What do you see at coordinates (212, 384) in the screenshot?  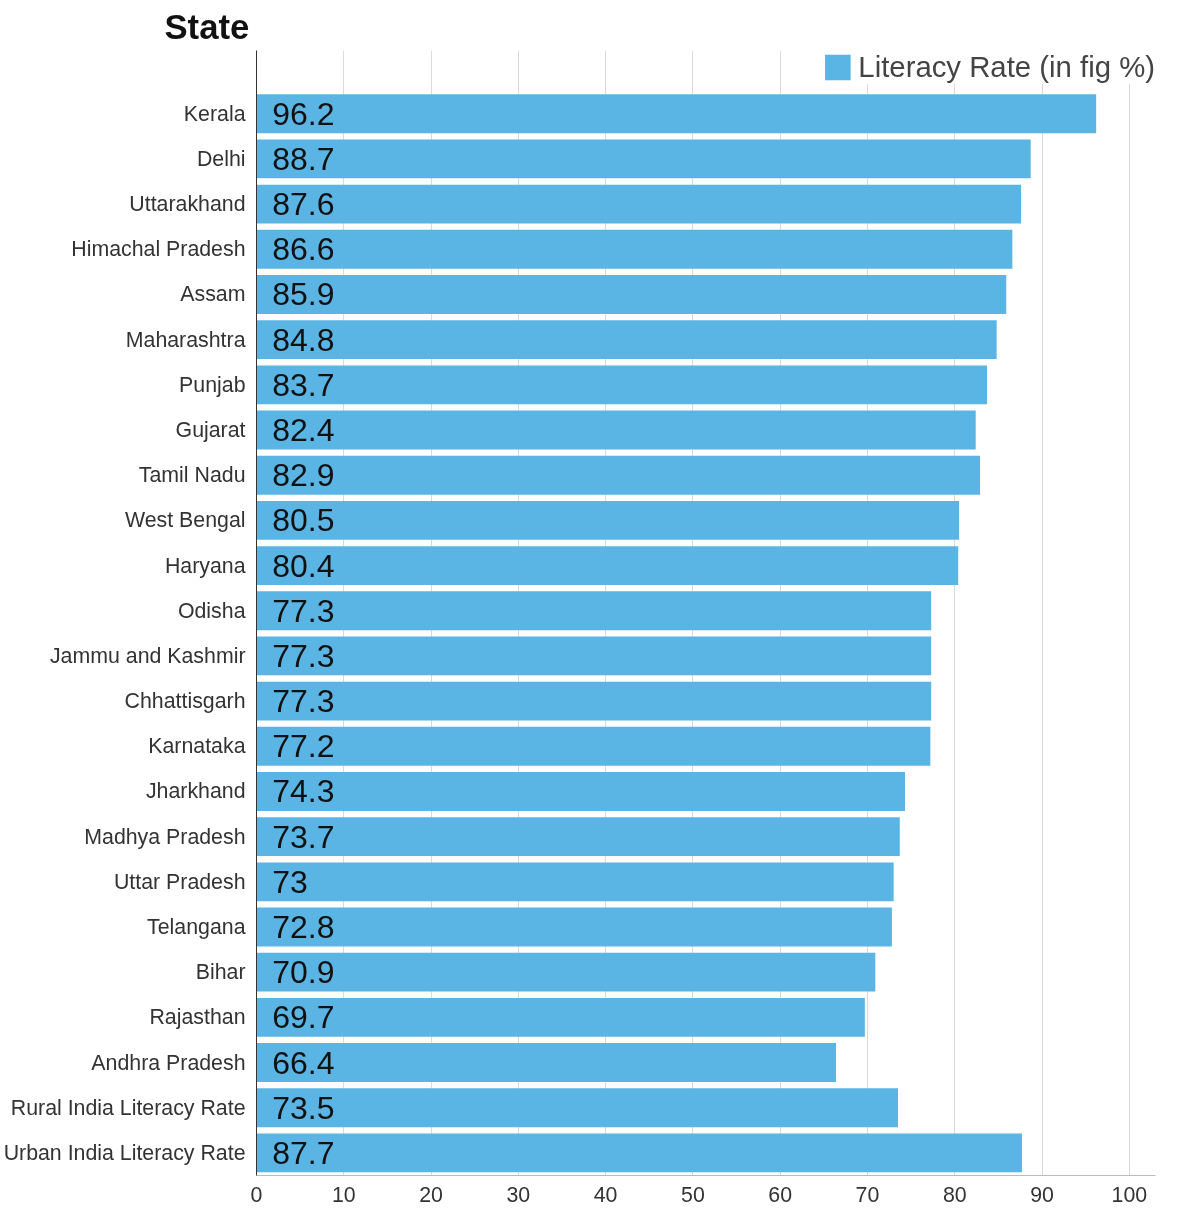 I see `y-tick-label: Punjab` at bounding box center [212, 384].